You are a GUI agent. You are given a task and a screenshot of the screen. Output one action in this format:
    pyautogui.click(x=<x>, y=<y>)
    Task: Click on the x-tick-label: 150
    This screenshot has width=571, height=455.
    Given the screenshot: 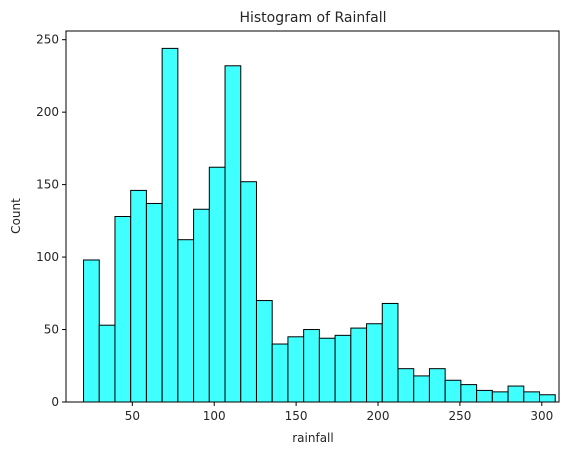 What is the action you would take?
    pyautogui.click(x=296, y=416)
    